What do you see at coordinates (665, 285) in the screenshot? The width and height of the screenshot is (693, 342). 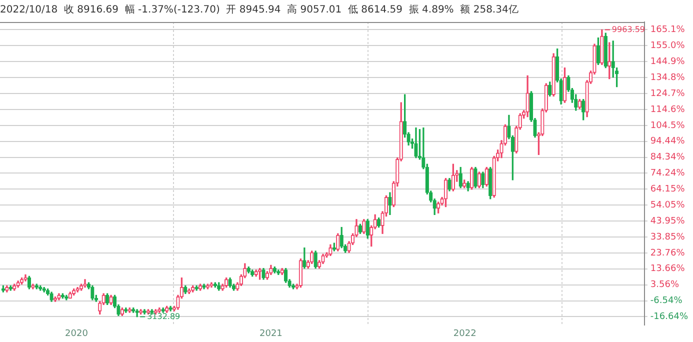 I see `y-tick-label: 3.56%` at bounding box center [665, 285].